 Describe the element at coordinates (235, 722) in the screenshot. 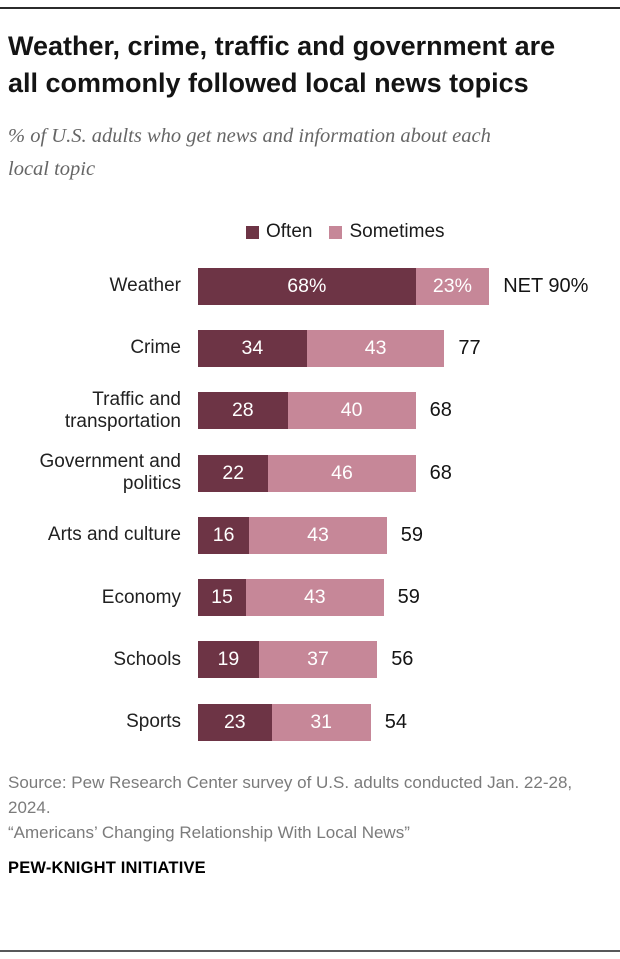

I see `bar-segment-often: 23` at that location.